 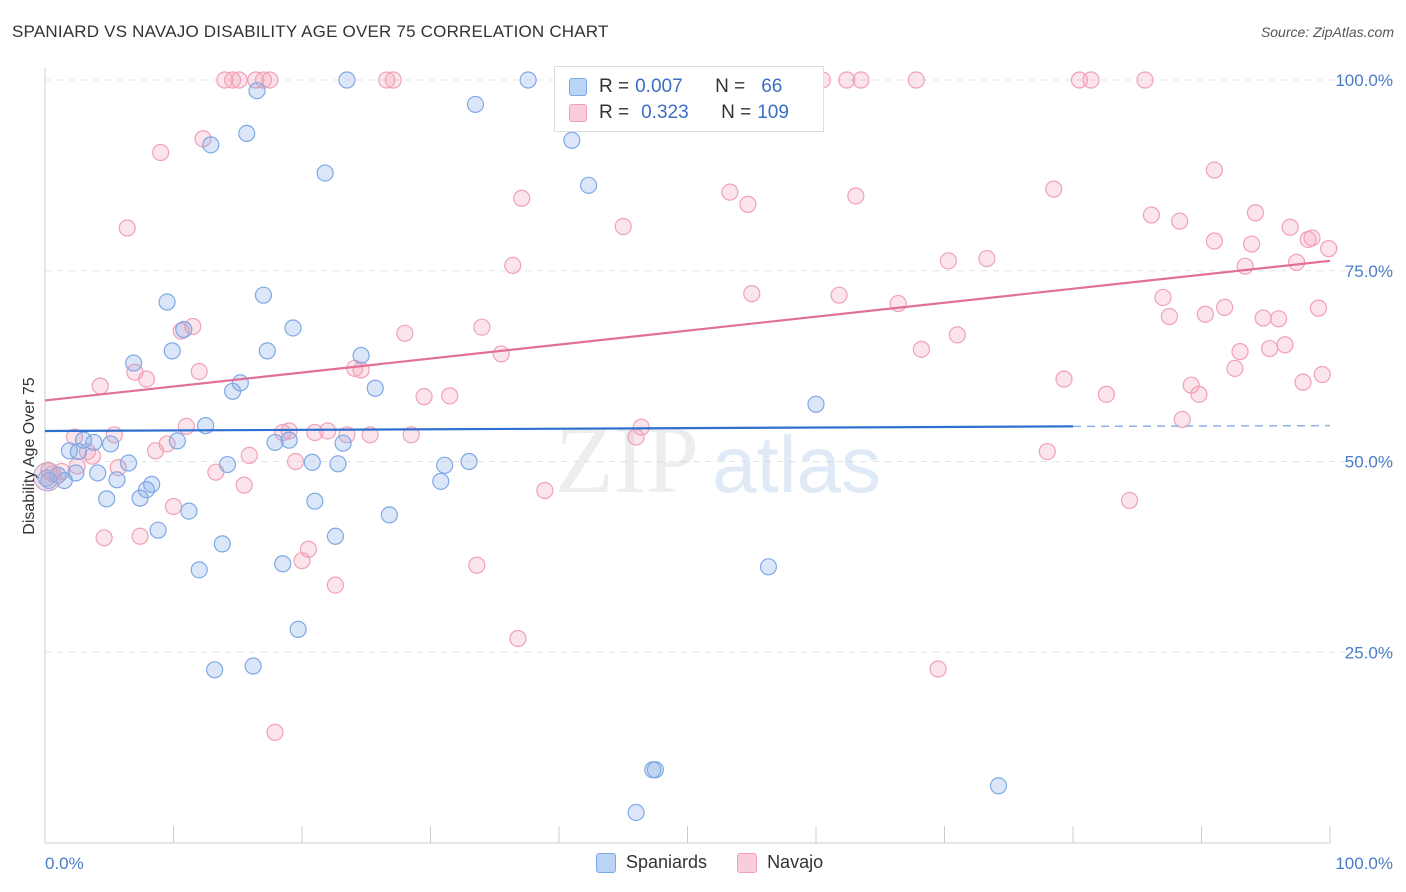 I want to click on source-credit: Source: ZipAtlas.com, so click(x=1327, y=32).